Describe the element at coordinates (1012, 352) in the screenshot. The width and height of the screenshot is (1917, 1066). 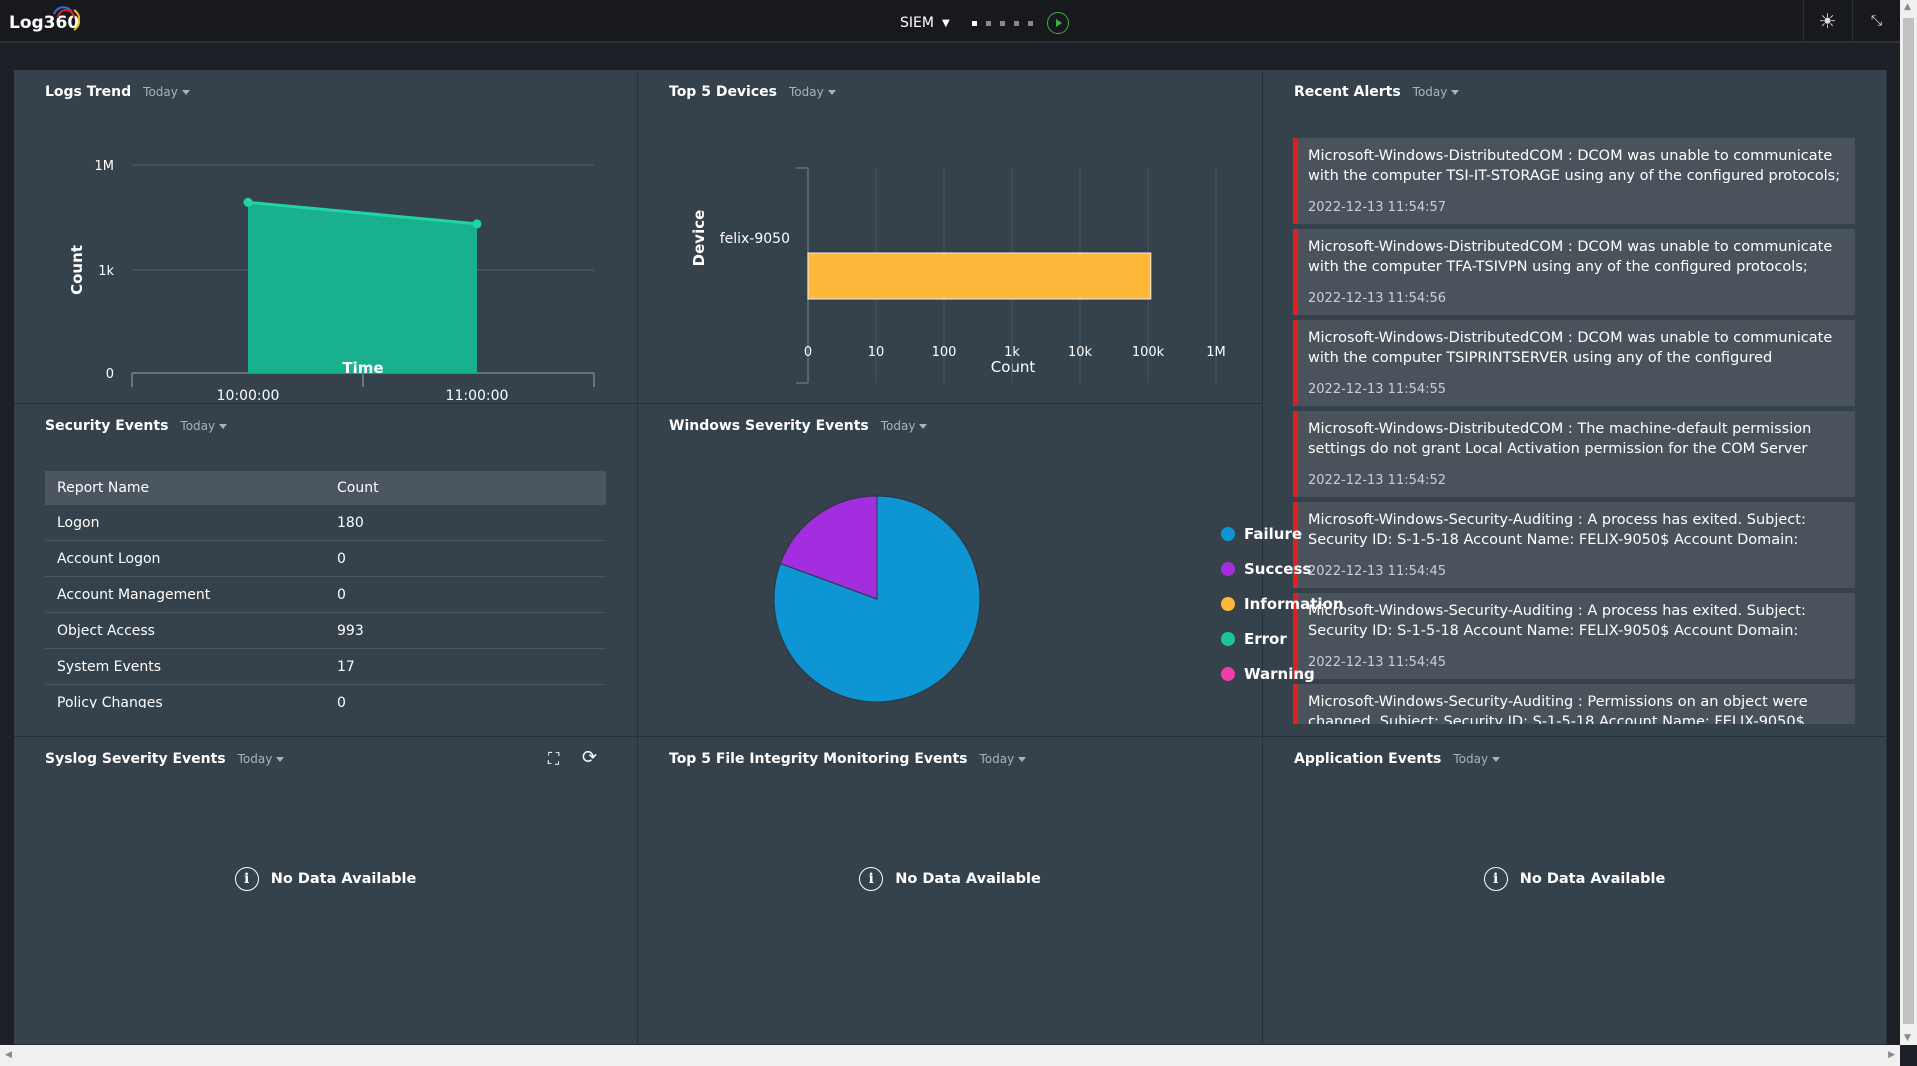
I see `x-tick-label: 1k` at that location.